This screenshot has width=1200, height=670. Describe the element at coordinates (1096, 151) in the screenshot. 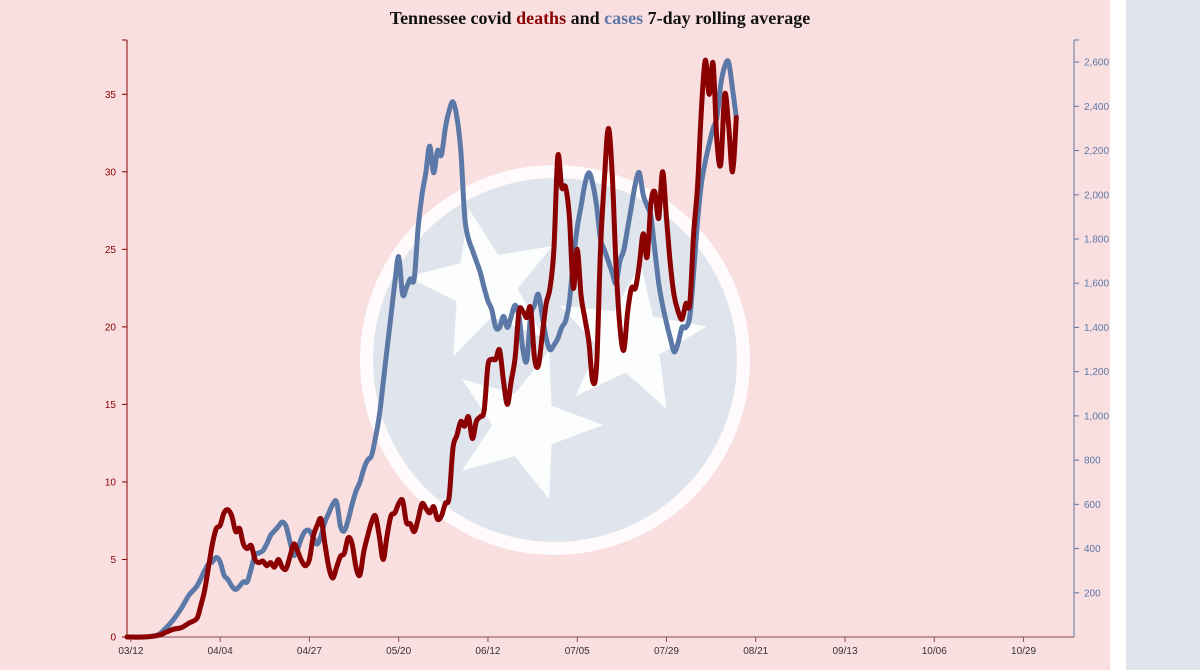

I see `right-tick-label: 2,200` at that location.